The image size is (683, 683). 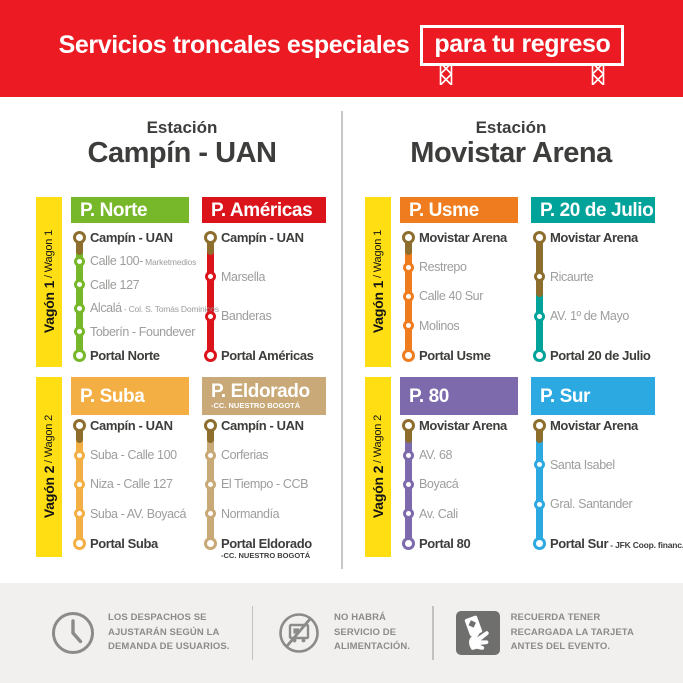 What do you see at coordinates (445, 543) in the screenshot?
I see `stop-label: Portal 80` at bounding box center [445, 543].